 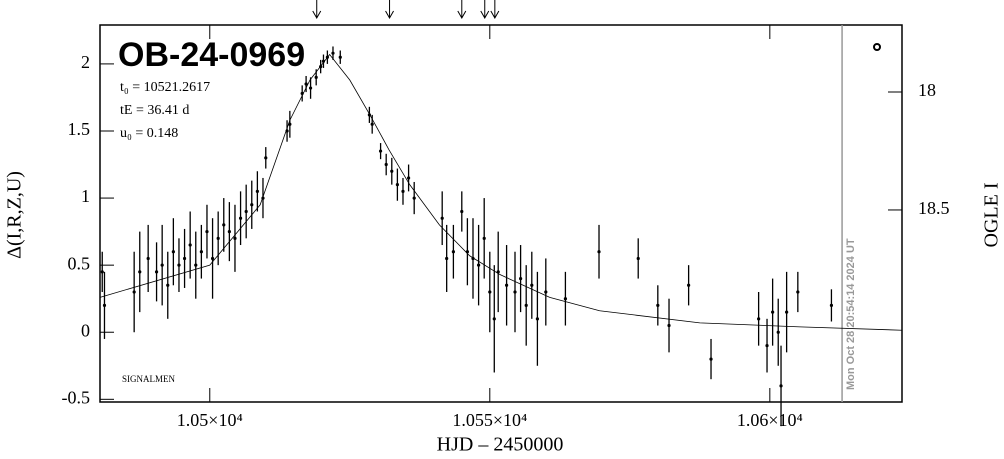 I want to click on x-tick-label: 1.06×10⁴, so click(x=770, y=420).